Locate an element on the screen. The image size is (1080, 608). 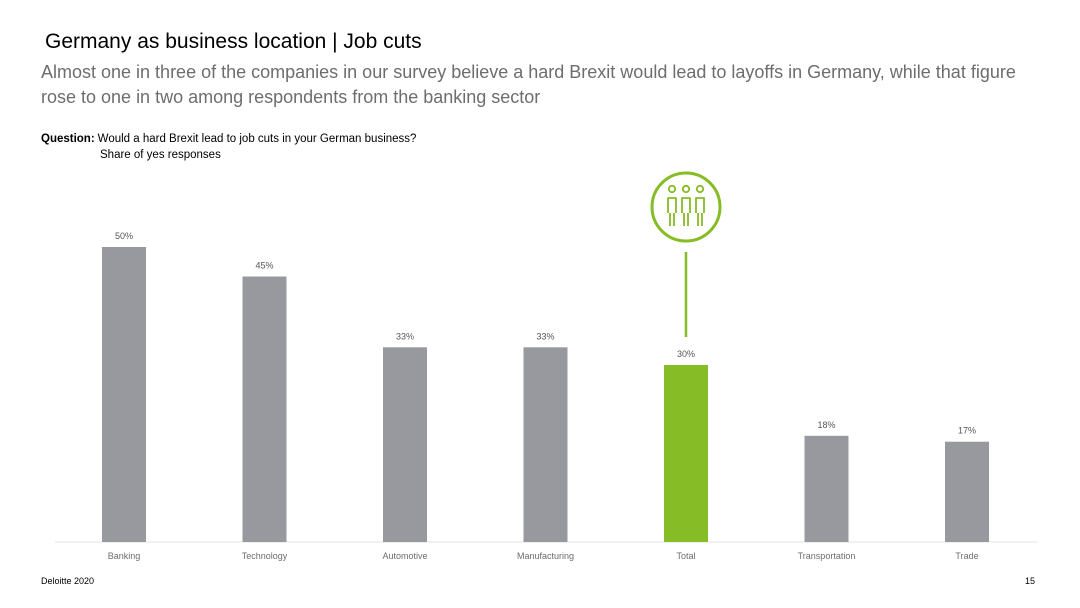
data-label-automotive: 33% is located at coordinates (405, 336).